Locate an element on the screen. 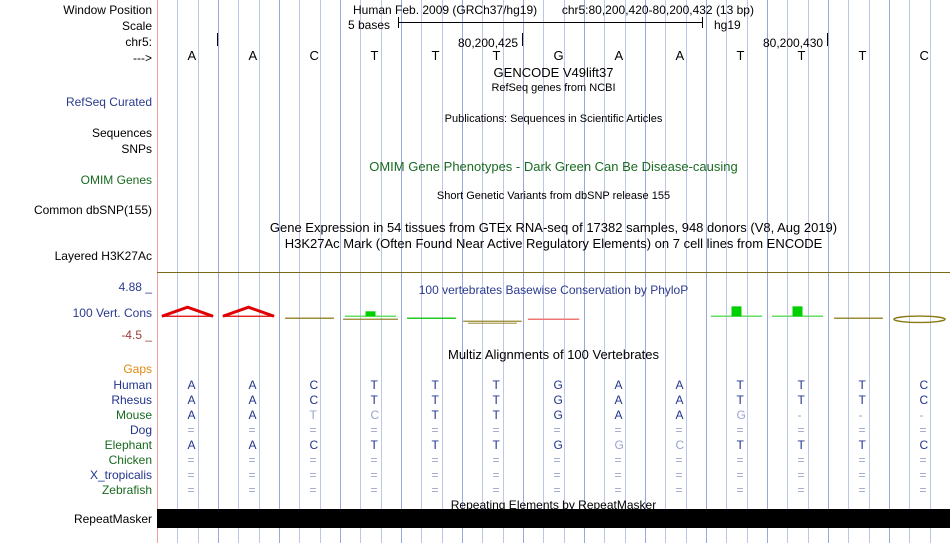 The width and height of the screenshot is (950, 543). conservation-top-rule is located at coordinates (553, 272).